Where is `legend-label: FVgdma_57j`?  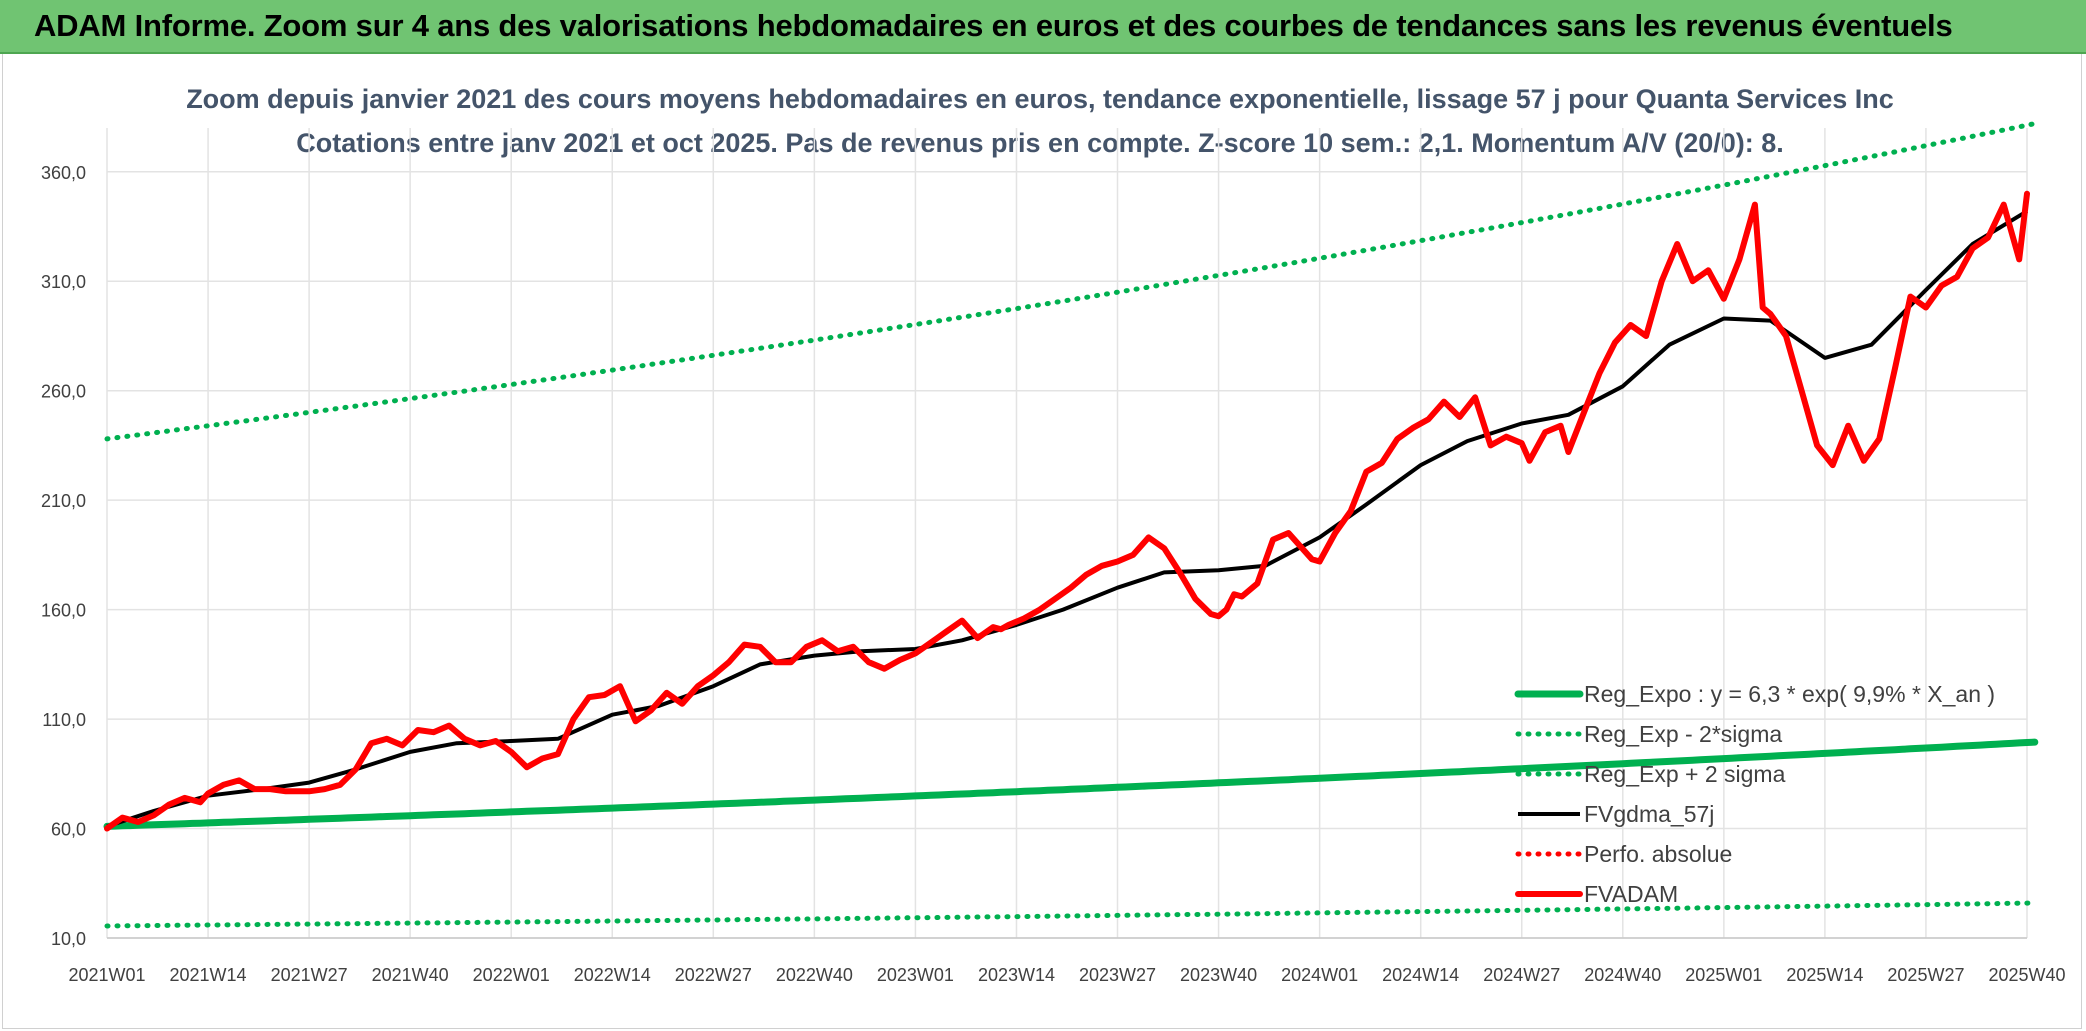 legend-label: FVgdma_57j is located at coordinates (1649, 814).